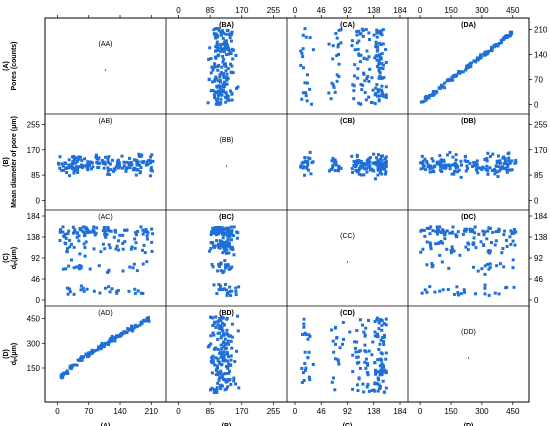 This screenshot has width=550, height=426. Describe the element at coordinates (347, 121) in the screenshot. I see `cell-label: (CB)` at that location.